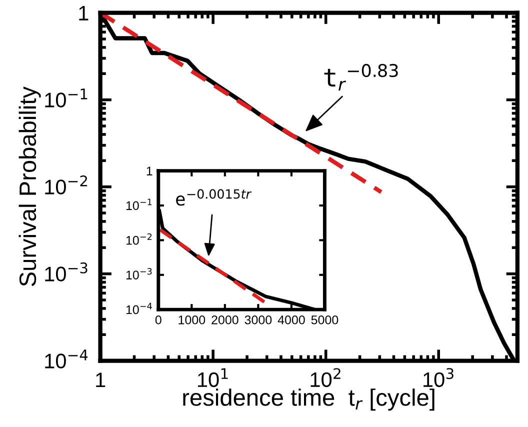  I want to click on x-tick-label: 3000, so click(258, 319).